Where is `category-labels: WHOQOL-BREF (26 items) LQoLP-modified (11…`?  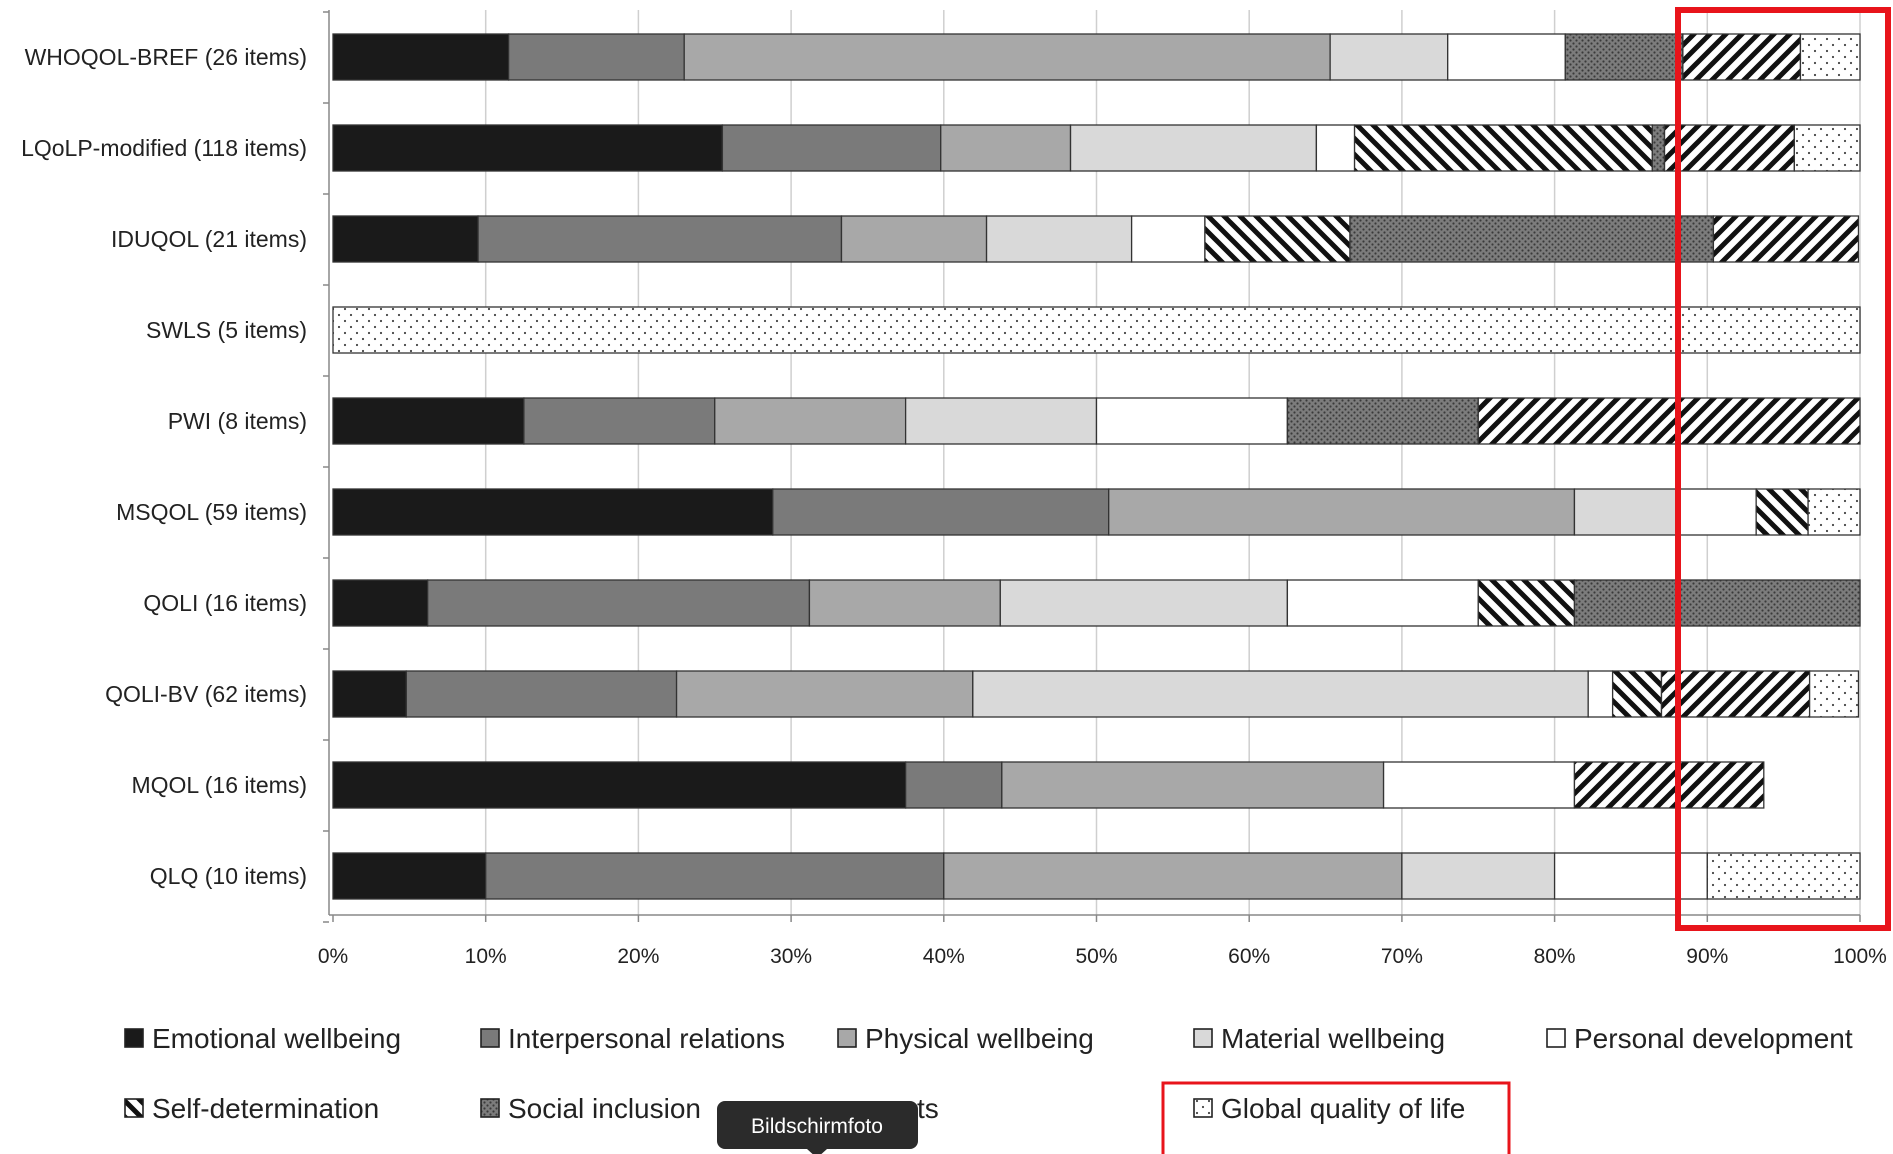
category-labels: WHOQOL-BREF (26 items) LQoLP-modified (11… is located at coordinates (164, 466).